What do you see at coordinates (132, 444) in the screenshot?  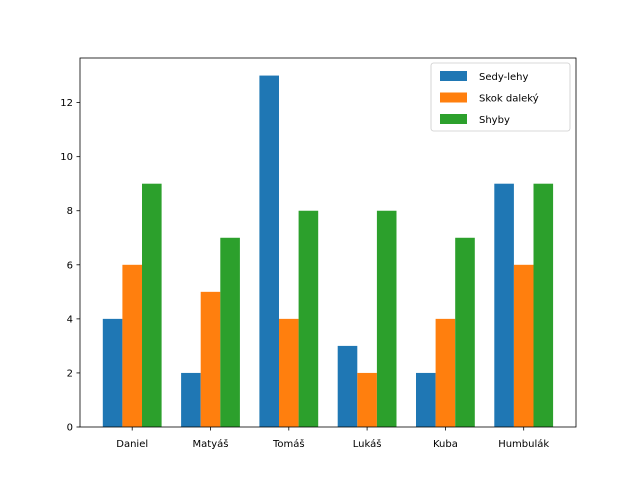 I see `x-tick-label-0: Daniel` at bounding box center [132, 444].